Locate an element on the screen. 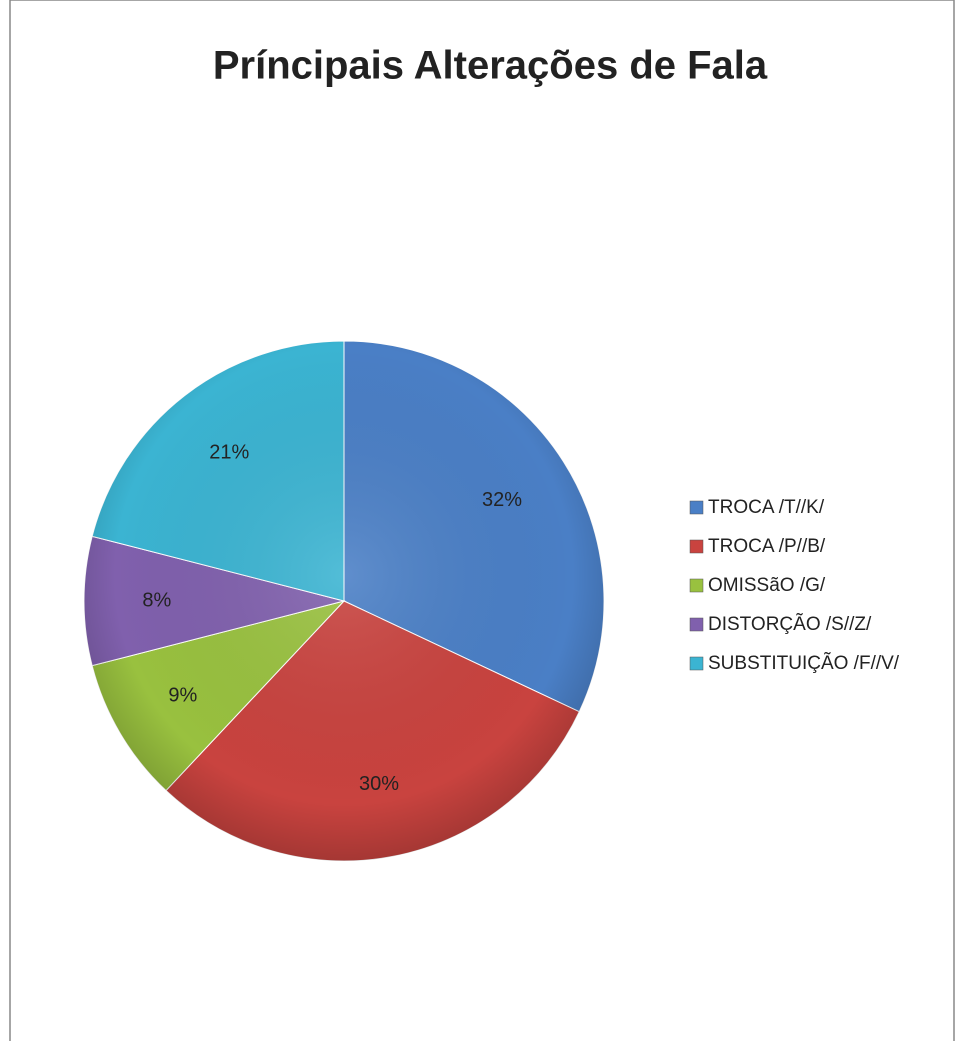  data-label: 9% is located at coordinates (182, 696).